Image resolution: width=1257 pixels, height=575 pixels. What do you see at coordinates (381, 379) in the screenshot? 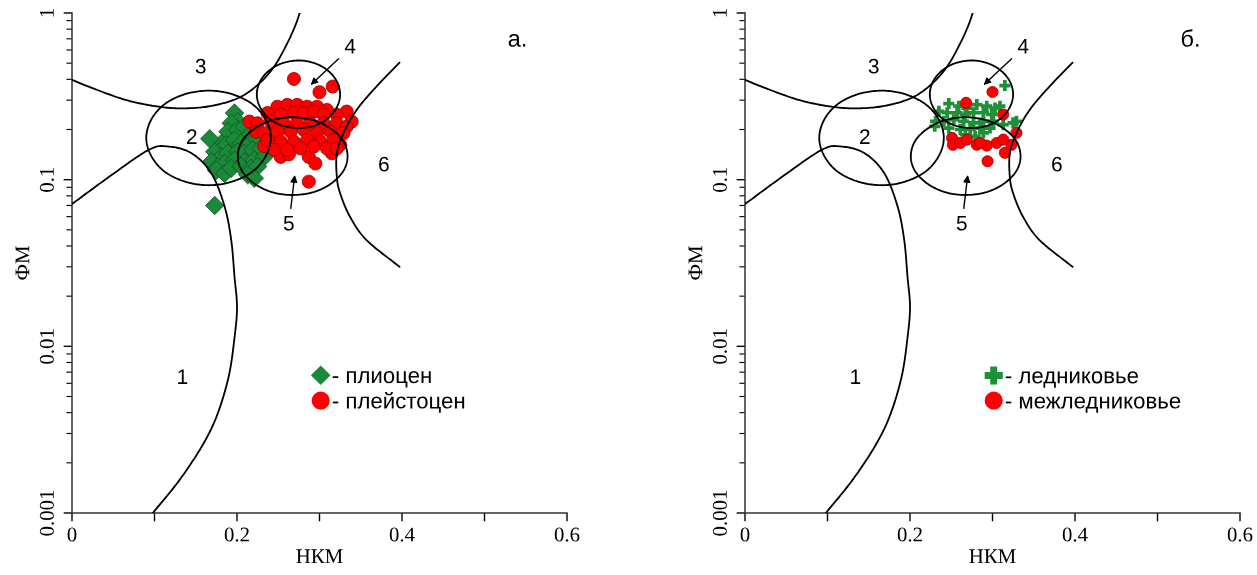
I see `legend-label: - плиоцен` at bounding box center [381, 379].